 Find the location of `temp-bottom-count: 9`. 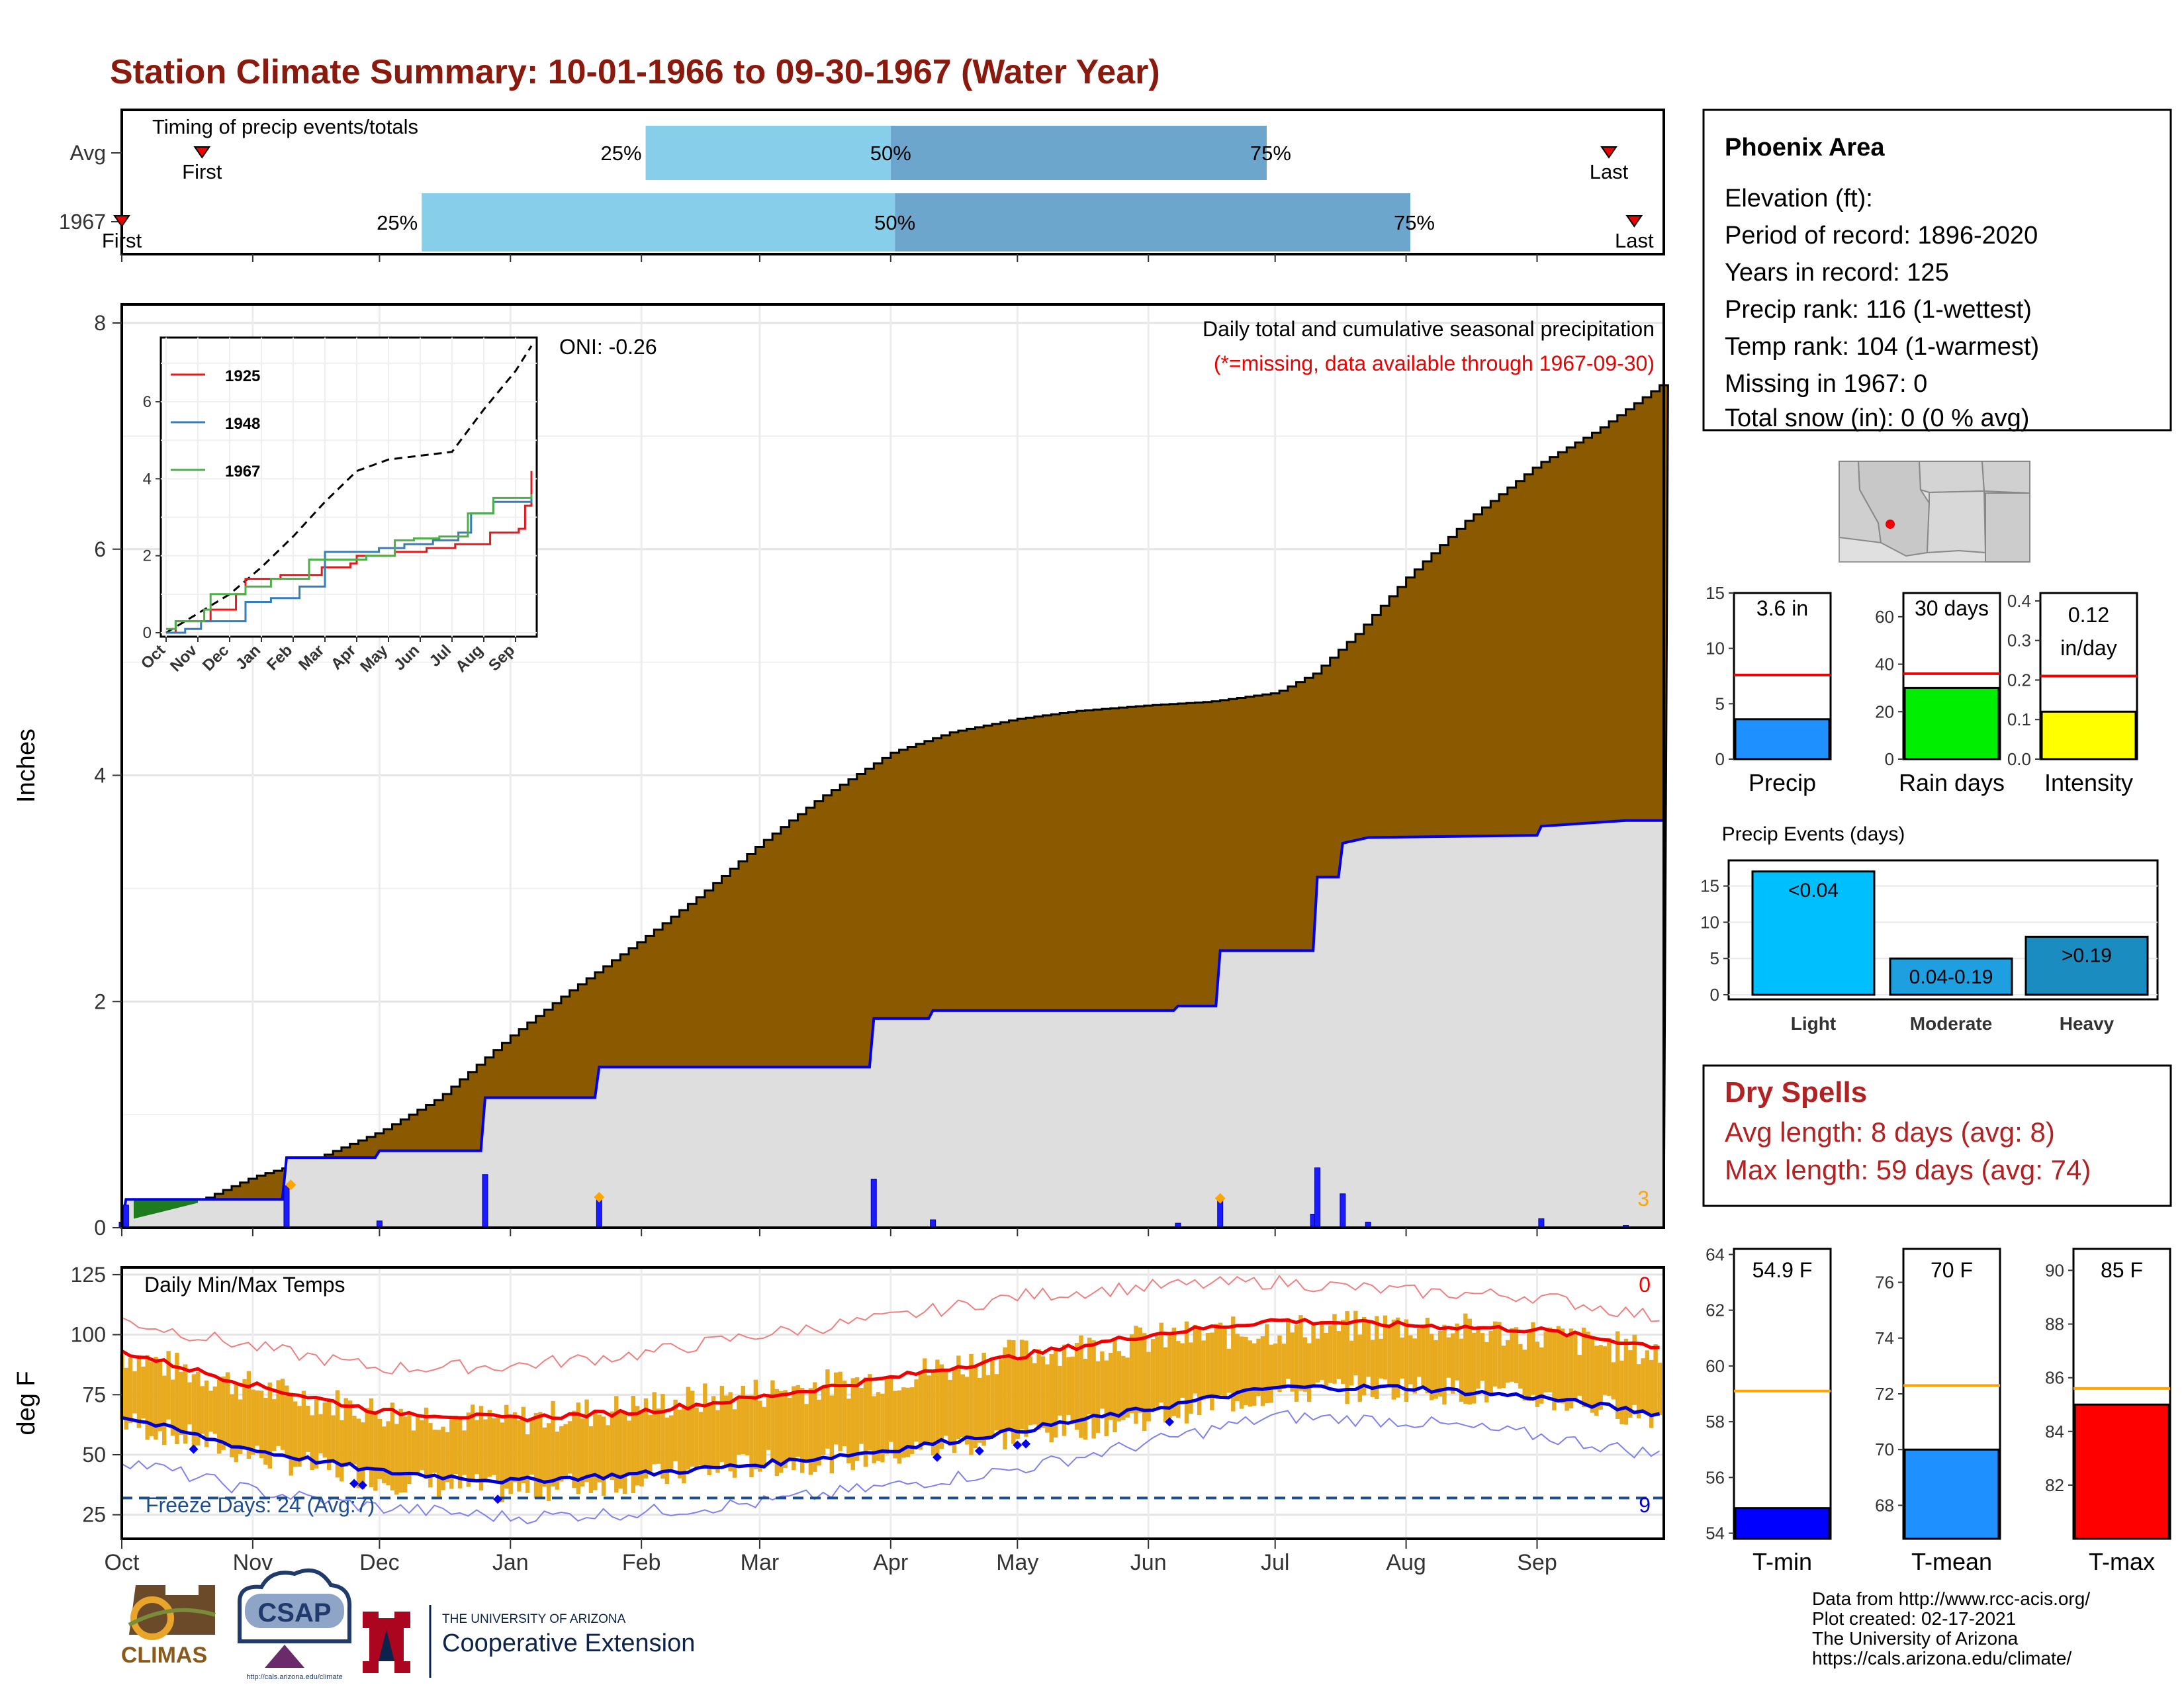

temp-bottom-count: 9 is located at coordinates (1645, 1505).